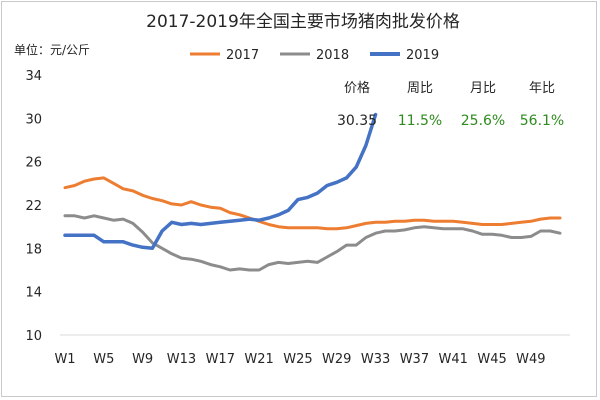 This screenshot has height=400, width=600. I want to click on y-tick-label: 14, so click(33, 293).